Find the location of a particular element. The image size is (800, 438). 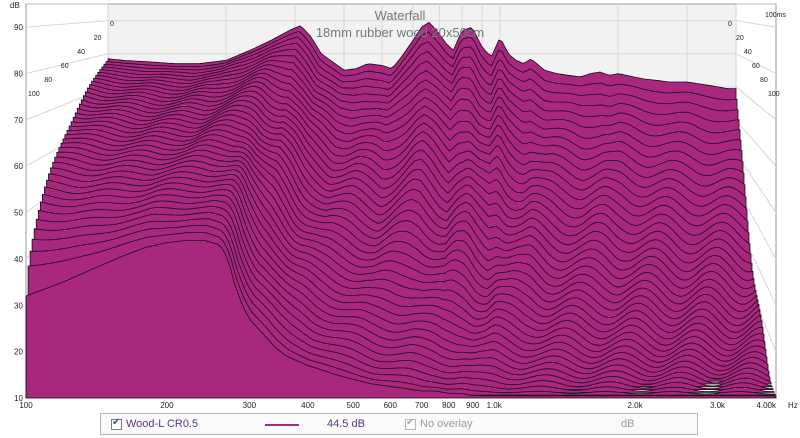

series-value: 44.5 dB is located at coordinates (346, 424).